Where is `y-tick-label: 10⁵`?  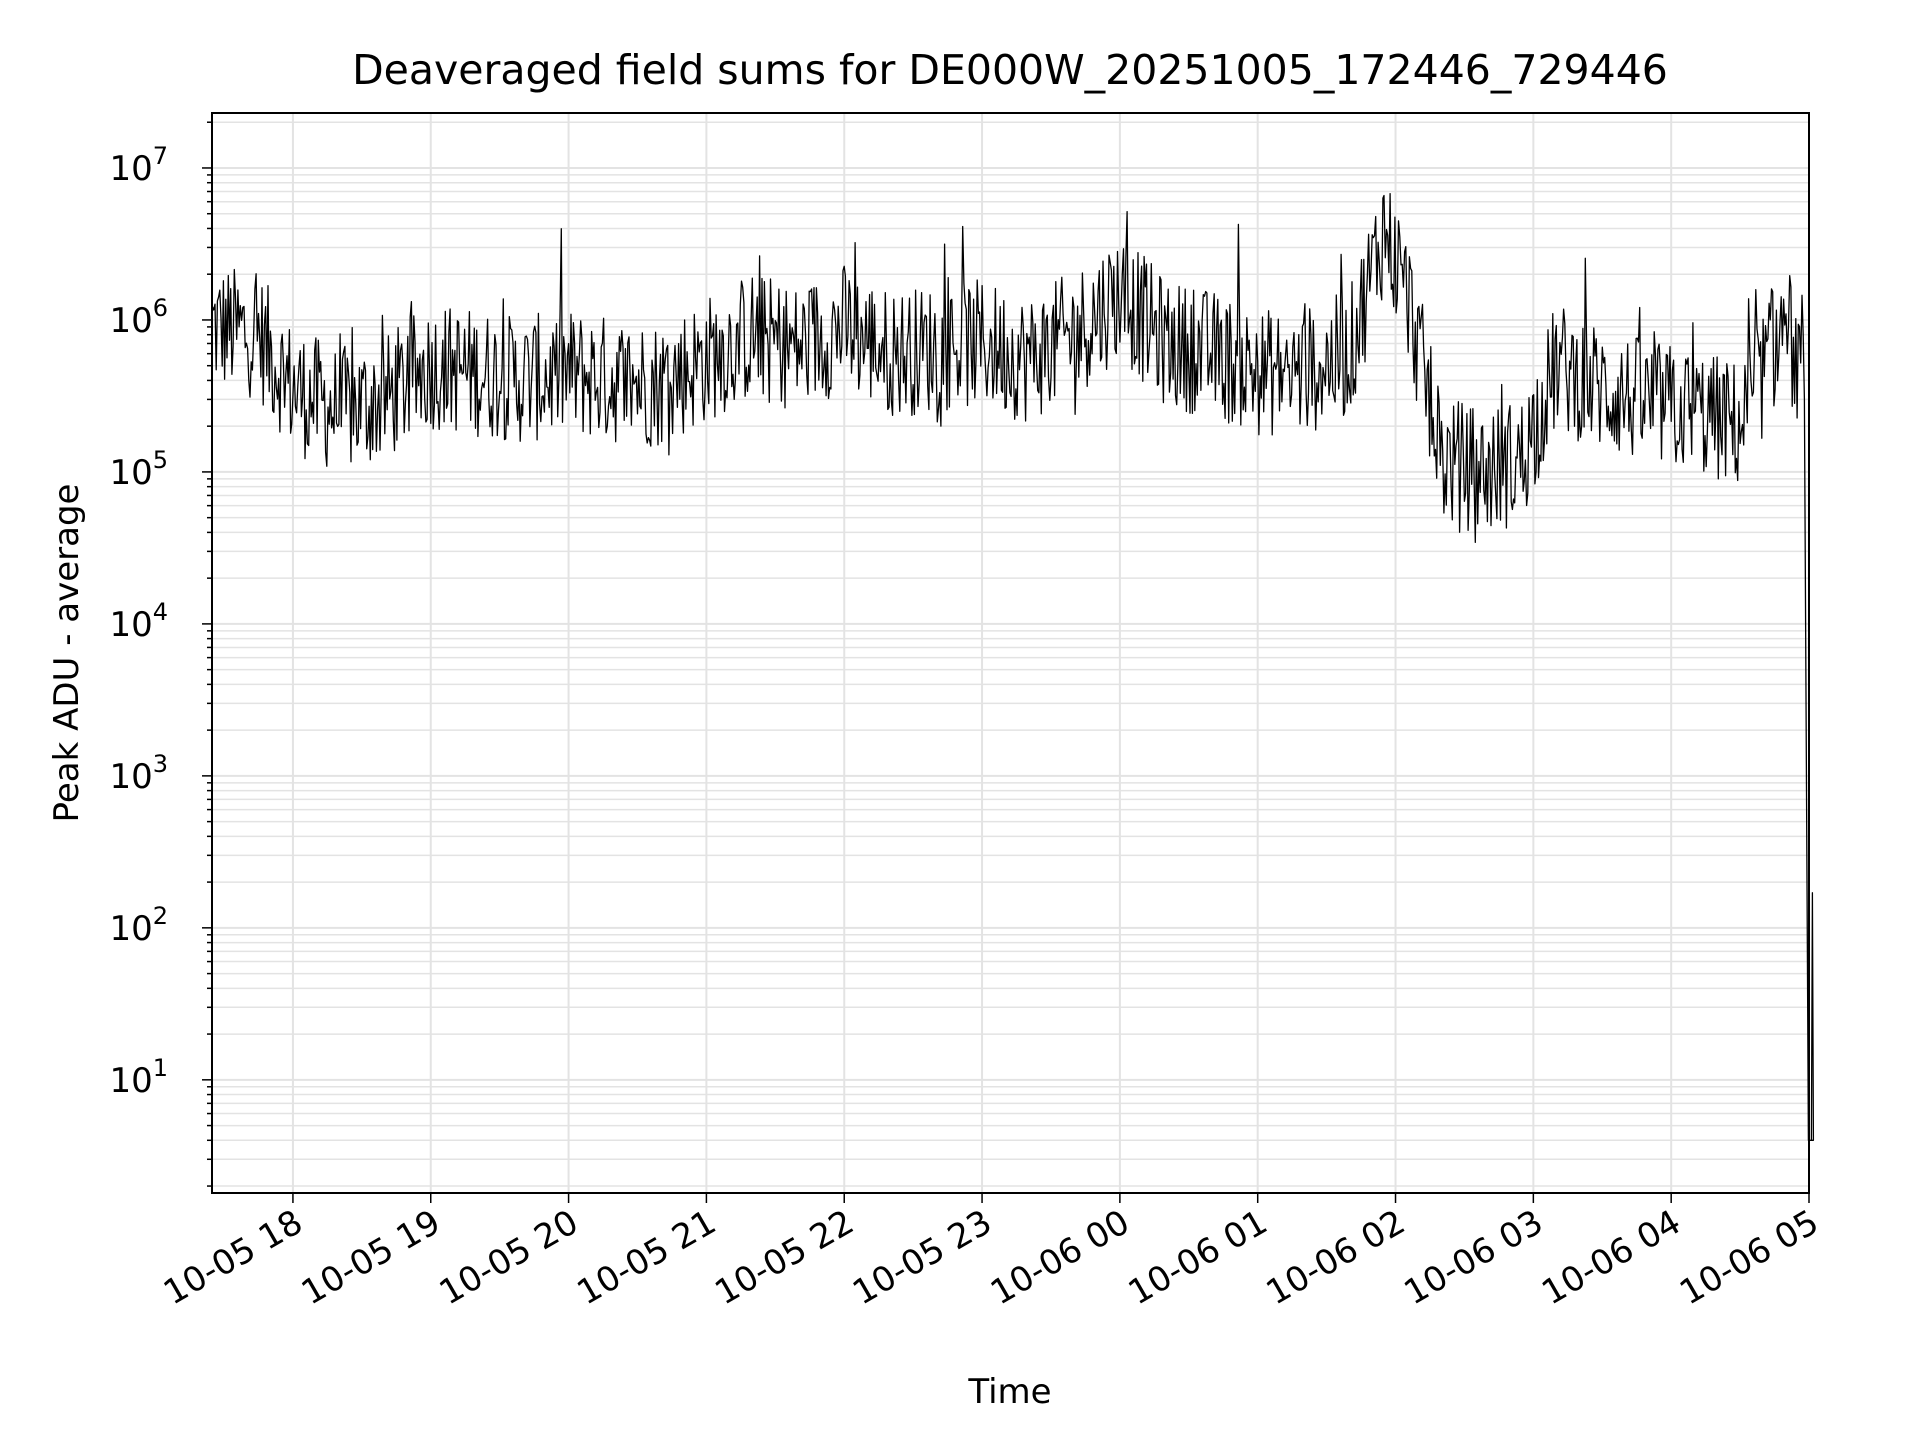 y-tick-label: 10⁵ is located at coordinates (138, 469).